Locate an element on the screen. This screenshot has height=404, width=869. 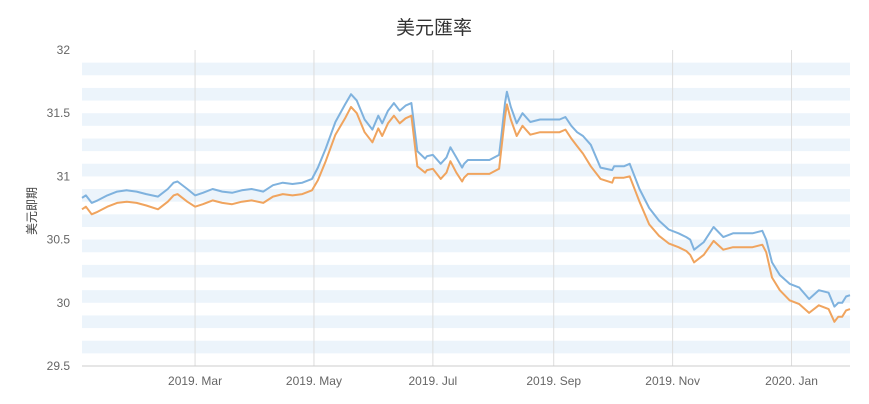
x-tick-label: 2019. Mar is located at coordinates (195, 381).